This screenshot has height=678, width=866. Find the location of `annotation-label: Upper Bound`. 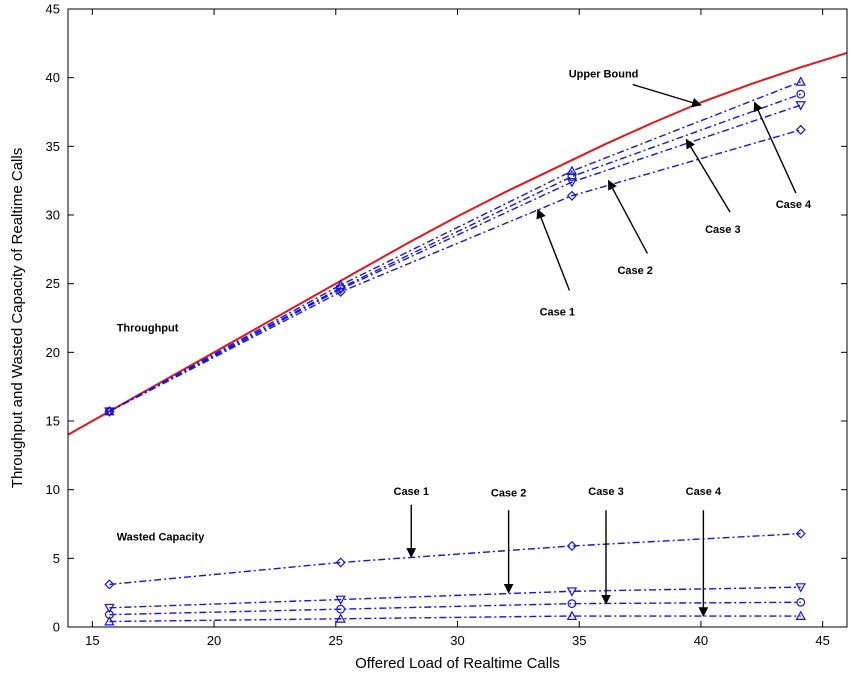

annotation-label: Upper Bound is located at coordinates (604, 75).